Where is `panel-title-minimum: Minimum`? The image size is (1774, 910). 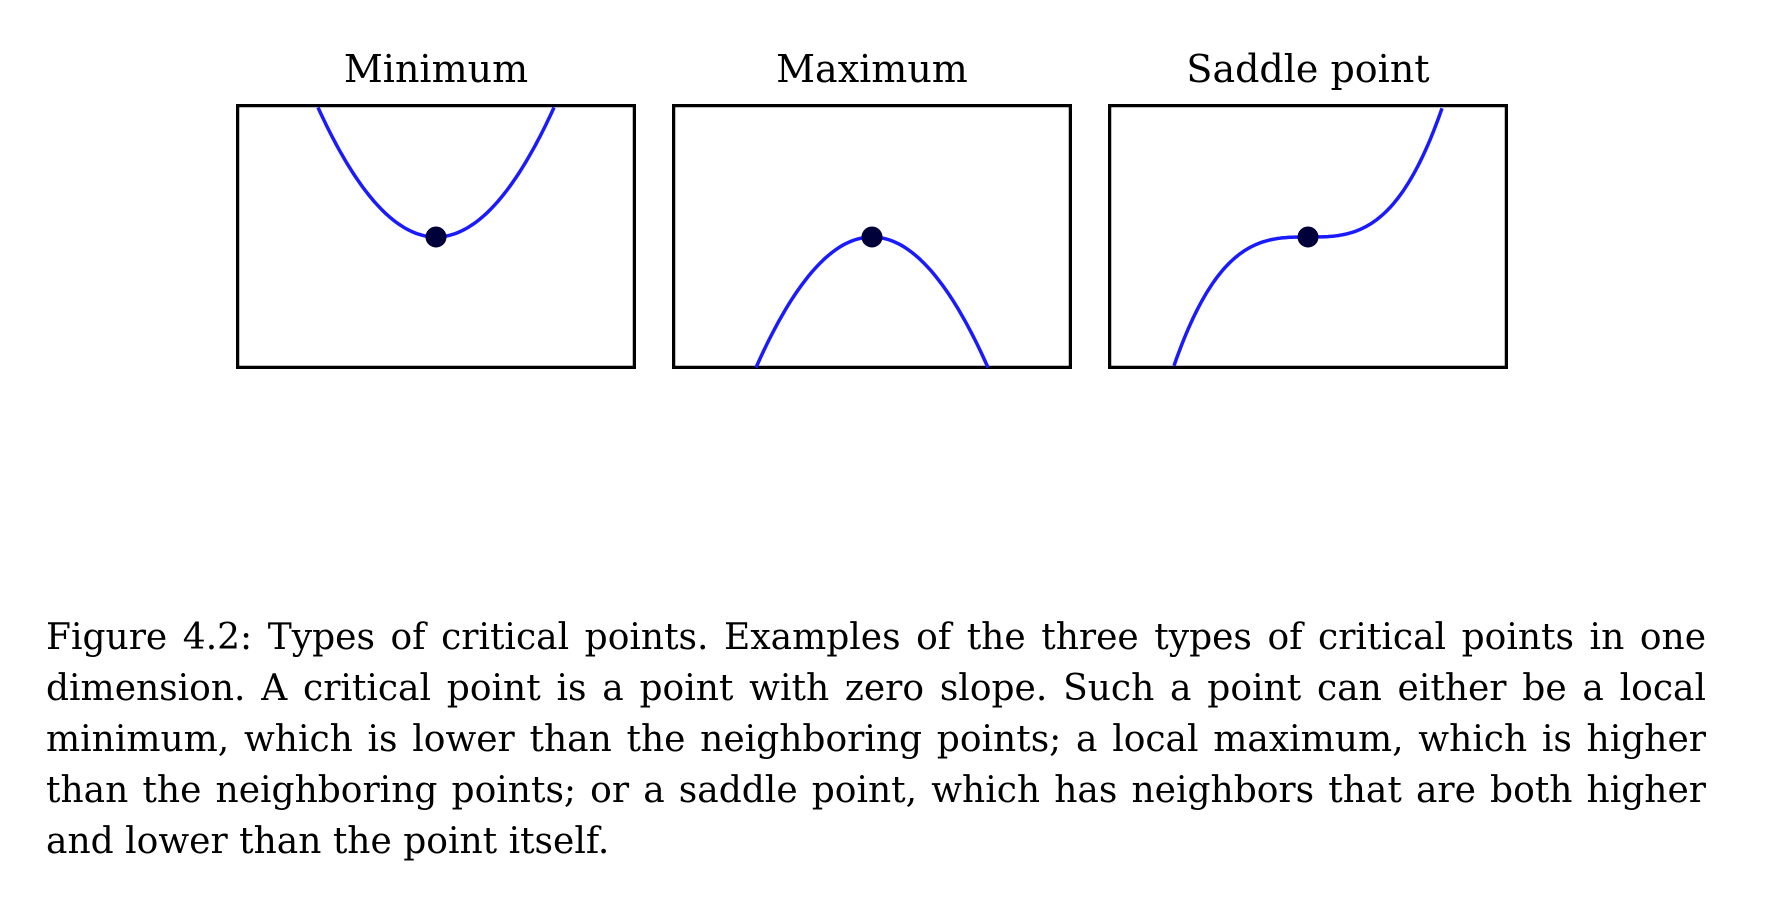 panel-title-minimum: Minimum is located at coordinates (436, 69).